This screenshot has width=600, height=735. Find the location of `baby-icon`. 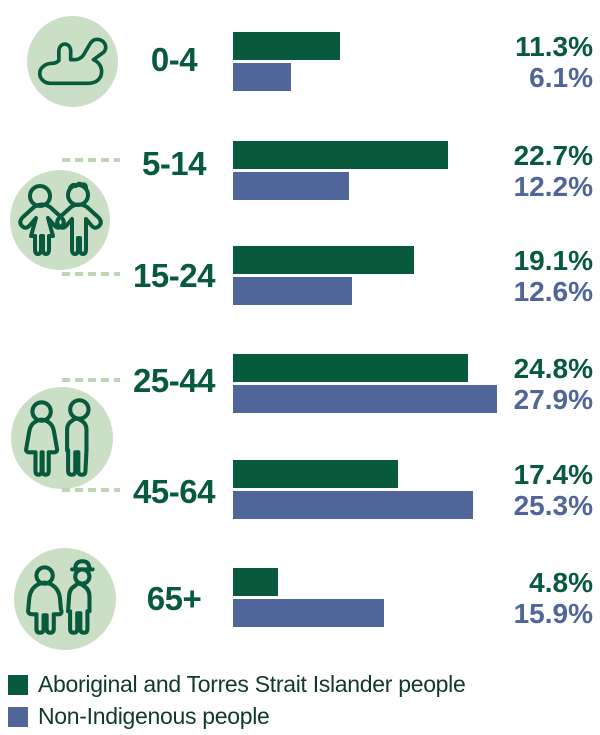

baby-icon is located at coordinates (72, 61).